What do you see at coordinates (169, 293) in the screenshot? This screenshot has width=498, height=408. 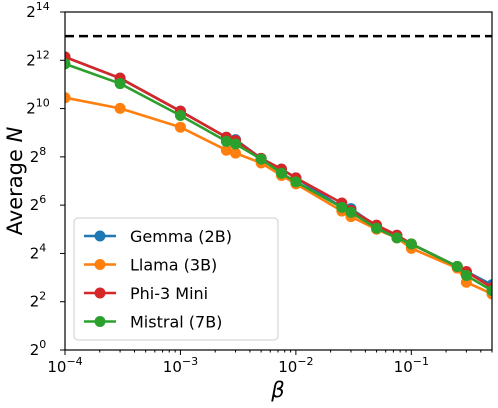 I see `legend-label: Phi-3 Mini` at bounding box center [169, 293].